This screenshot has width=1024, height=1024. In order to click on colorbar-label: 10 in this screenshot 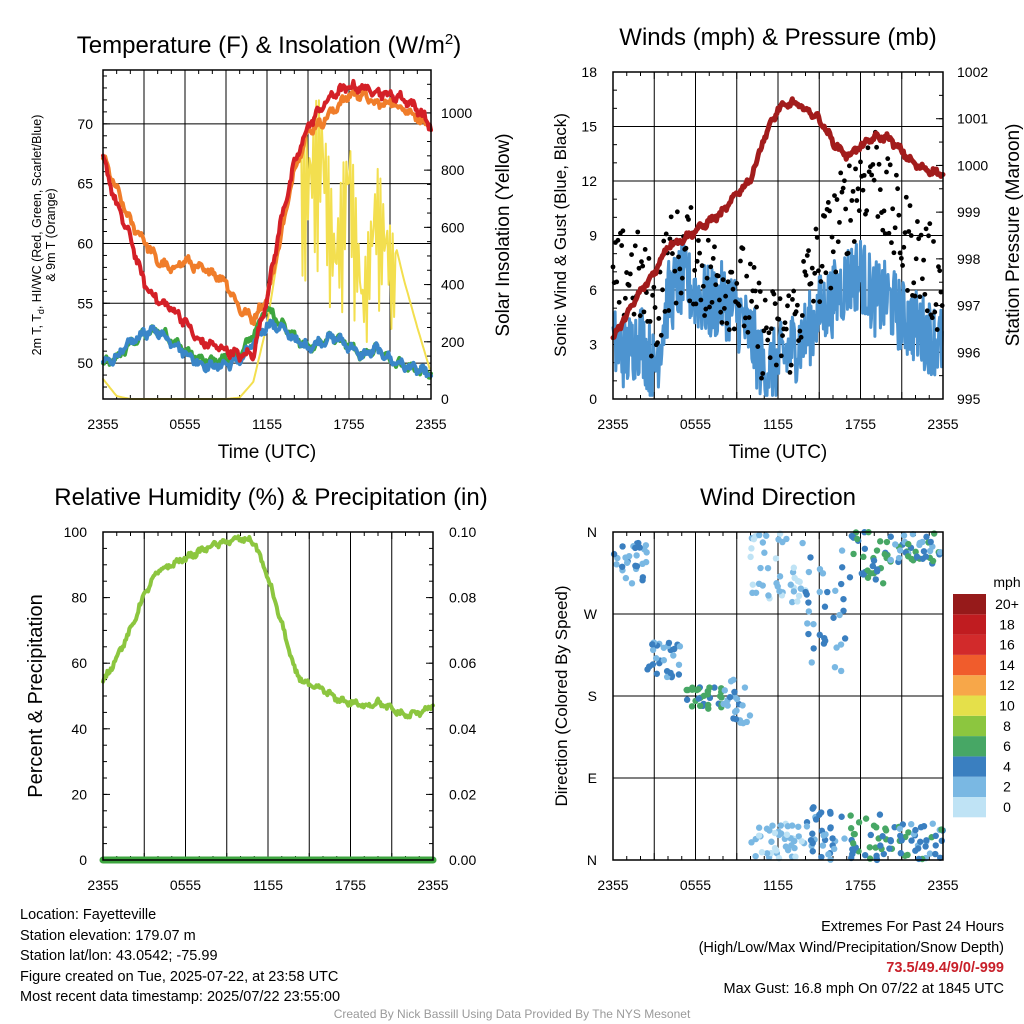, I will do `click(1007, 706)`.